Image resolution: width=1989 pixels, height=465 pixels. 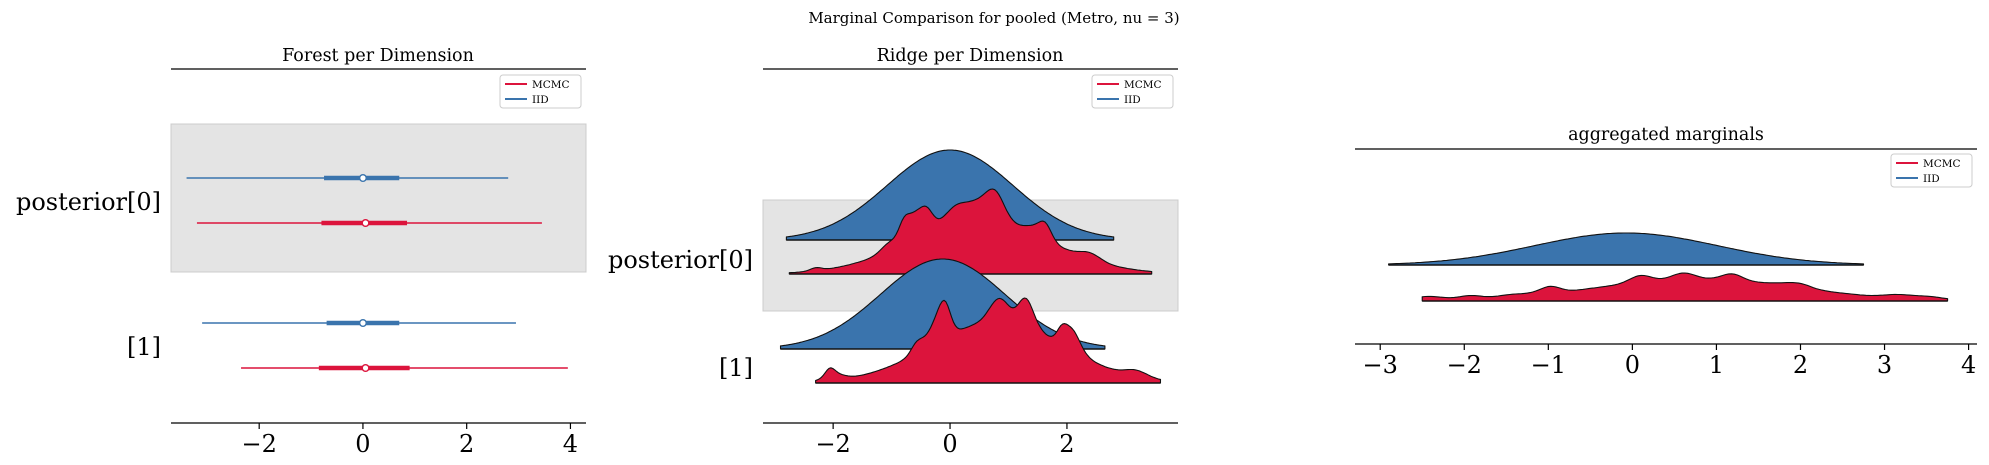 I want to click on ridge-tick-label: 2, so click(x=1066, y=444).